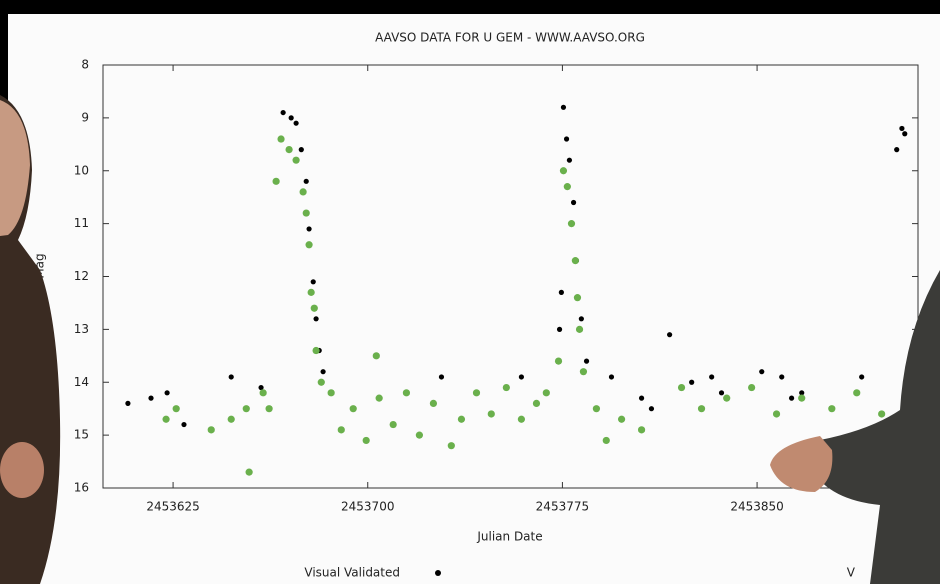 The height and width of the screenshot is (584, 940). I want to click on y-tick-label: 16, so click(81, 488).